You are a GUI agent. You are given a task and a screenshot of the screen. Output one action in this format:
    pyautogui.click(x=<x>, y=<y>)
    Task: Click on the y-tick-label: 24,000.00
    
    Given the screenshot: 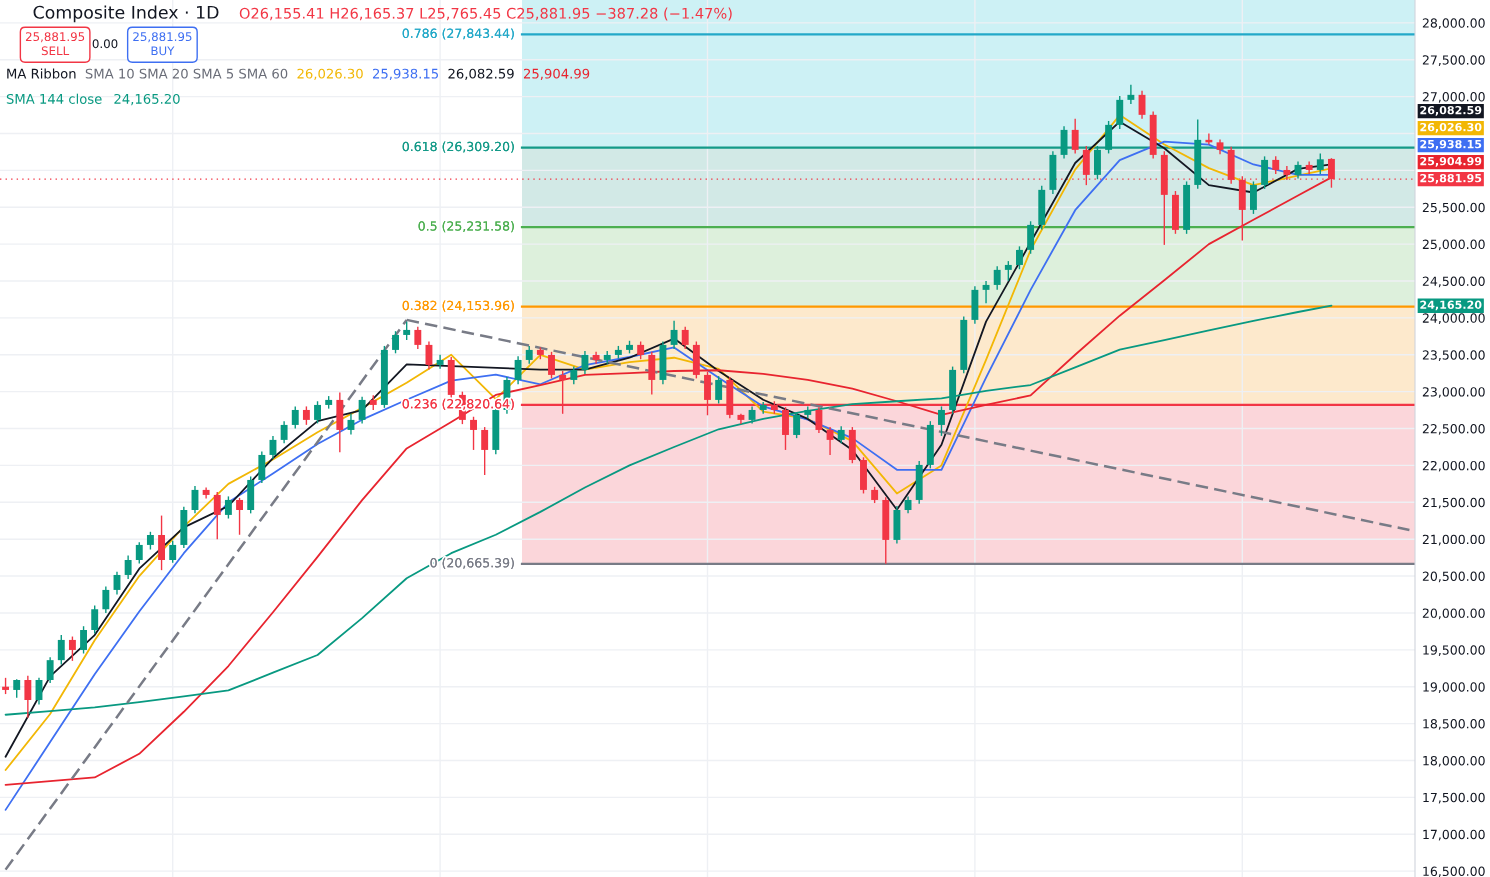 What is the action you would take?
    pyautogui.click(x=1453, y=319)
    